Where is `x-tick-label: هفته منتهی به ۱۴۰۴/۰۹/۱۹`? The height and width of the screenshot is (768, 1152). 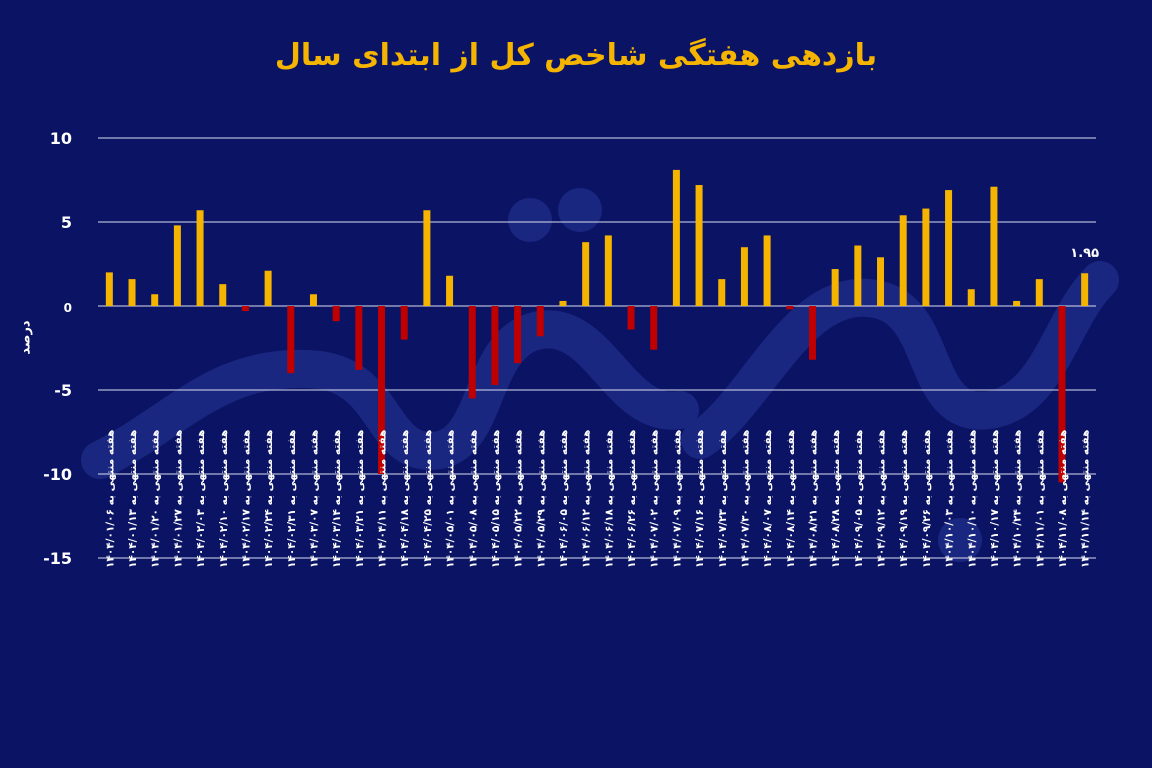
x-tick-label: هفته منتهی به ۱۴۰۴/۰۹/۱۹ is located at coordinates (904, 499).